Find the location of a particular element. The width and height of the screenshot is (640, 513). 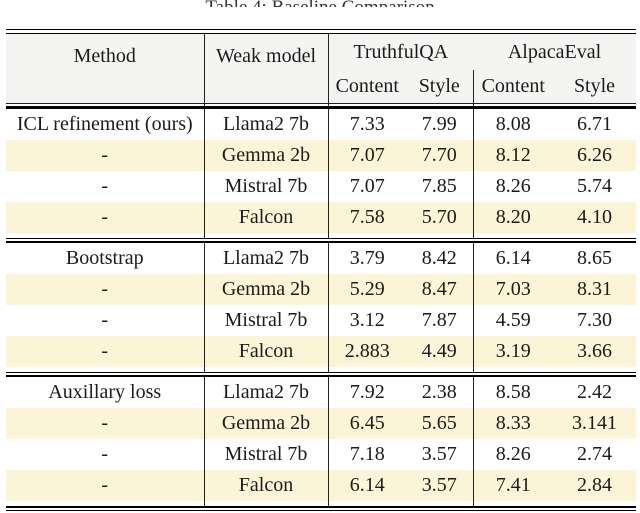

table-row: Bootstrap Llama2 7b 3.79 8.42 6.14 8.65 is located at coordinates (321, 258).